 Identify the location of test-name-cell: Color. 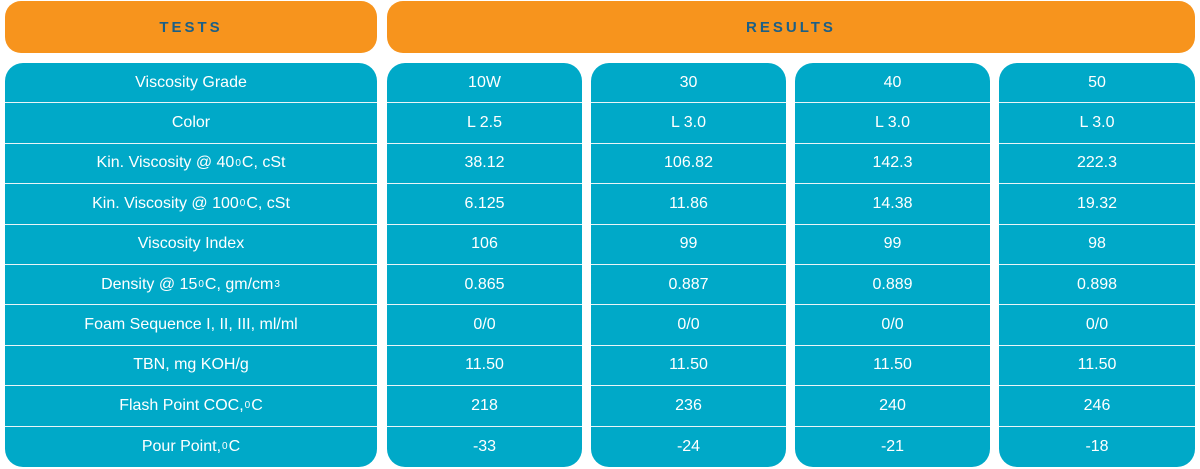
(191, 123).